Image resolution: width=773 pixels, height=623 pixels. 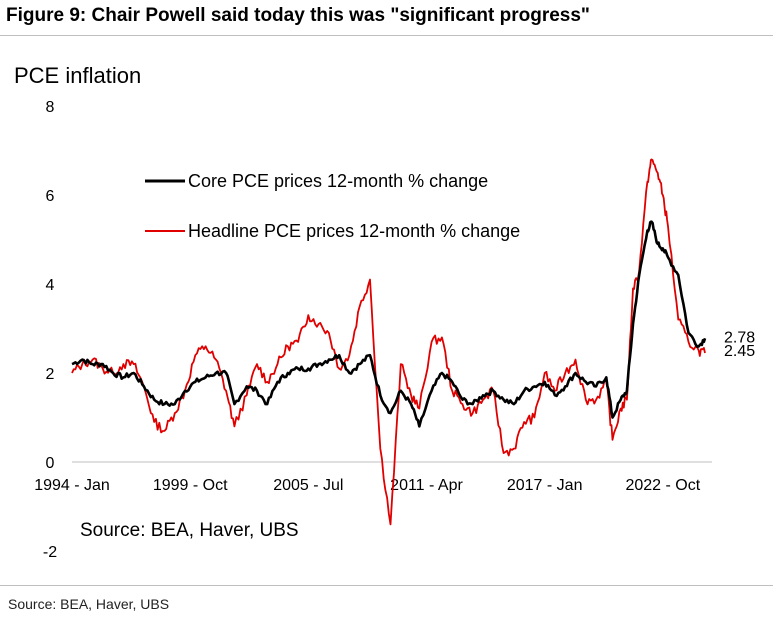 What do you see at coordinates (50, 552) in the screenshot?
I see `y-tick-label: -2` at bounding box center [50, 552].